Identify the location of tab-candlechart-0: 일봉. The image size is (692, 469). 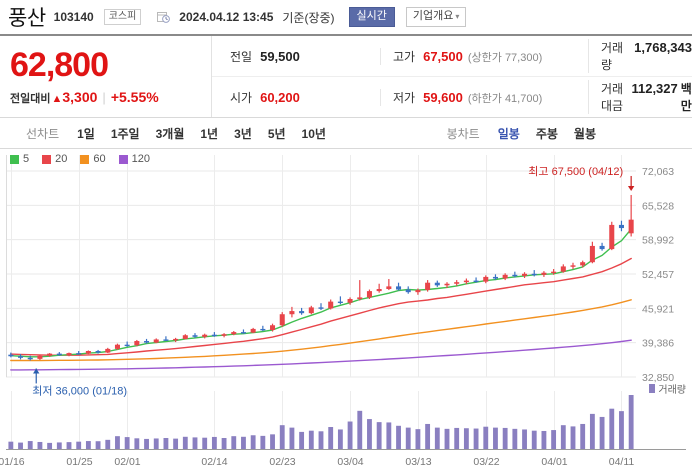
(508, 133).